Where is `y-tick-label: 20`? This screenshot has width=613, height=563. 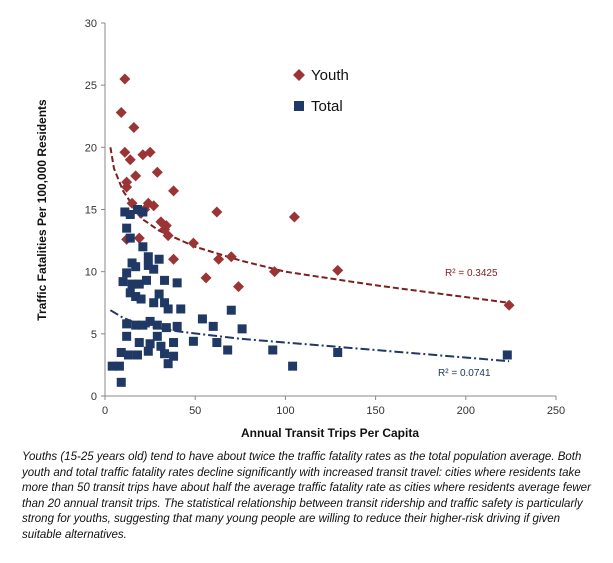 y-tick-label: 20 is located at coordinates (91, 148).